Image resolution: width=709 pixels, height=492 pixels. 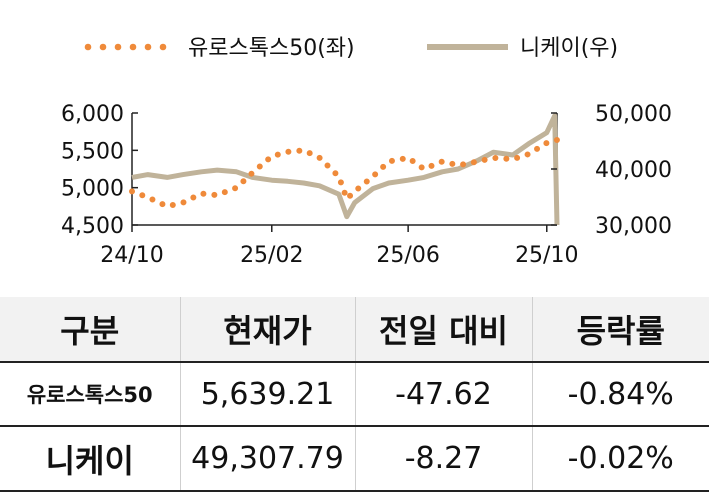 I want to click on table-row: 니케이 49,307.79 -8.27 -0.02%, so click(x=354, y=459).